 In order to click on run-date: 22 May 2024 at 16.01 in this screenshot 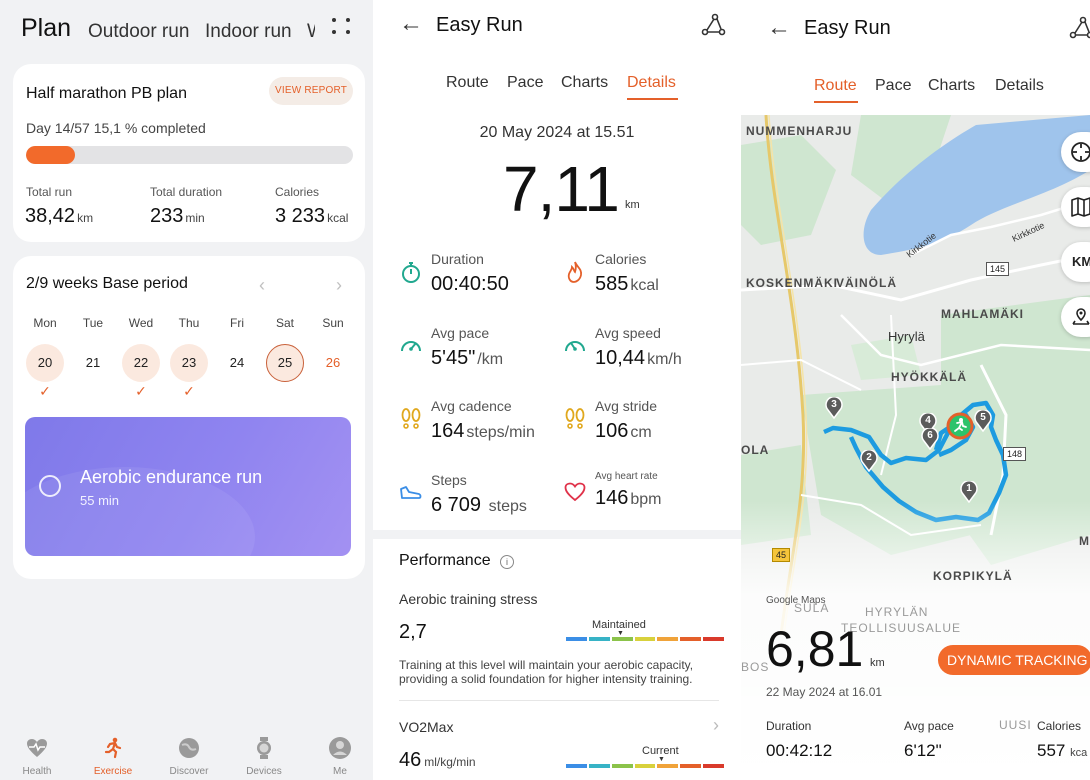, I will do `click(824, 692)`.